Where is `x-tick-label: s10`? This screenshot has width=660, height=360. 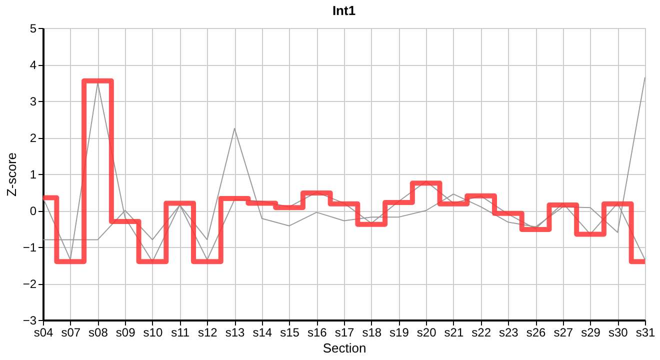
x-tick-label: s10 is located at coordinates (153, 333).